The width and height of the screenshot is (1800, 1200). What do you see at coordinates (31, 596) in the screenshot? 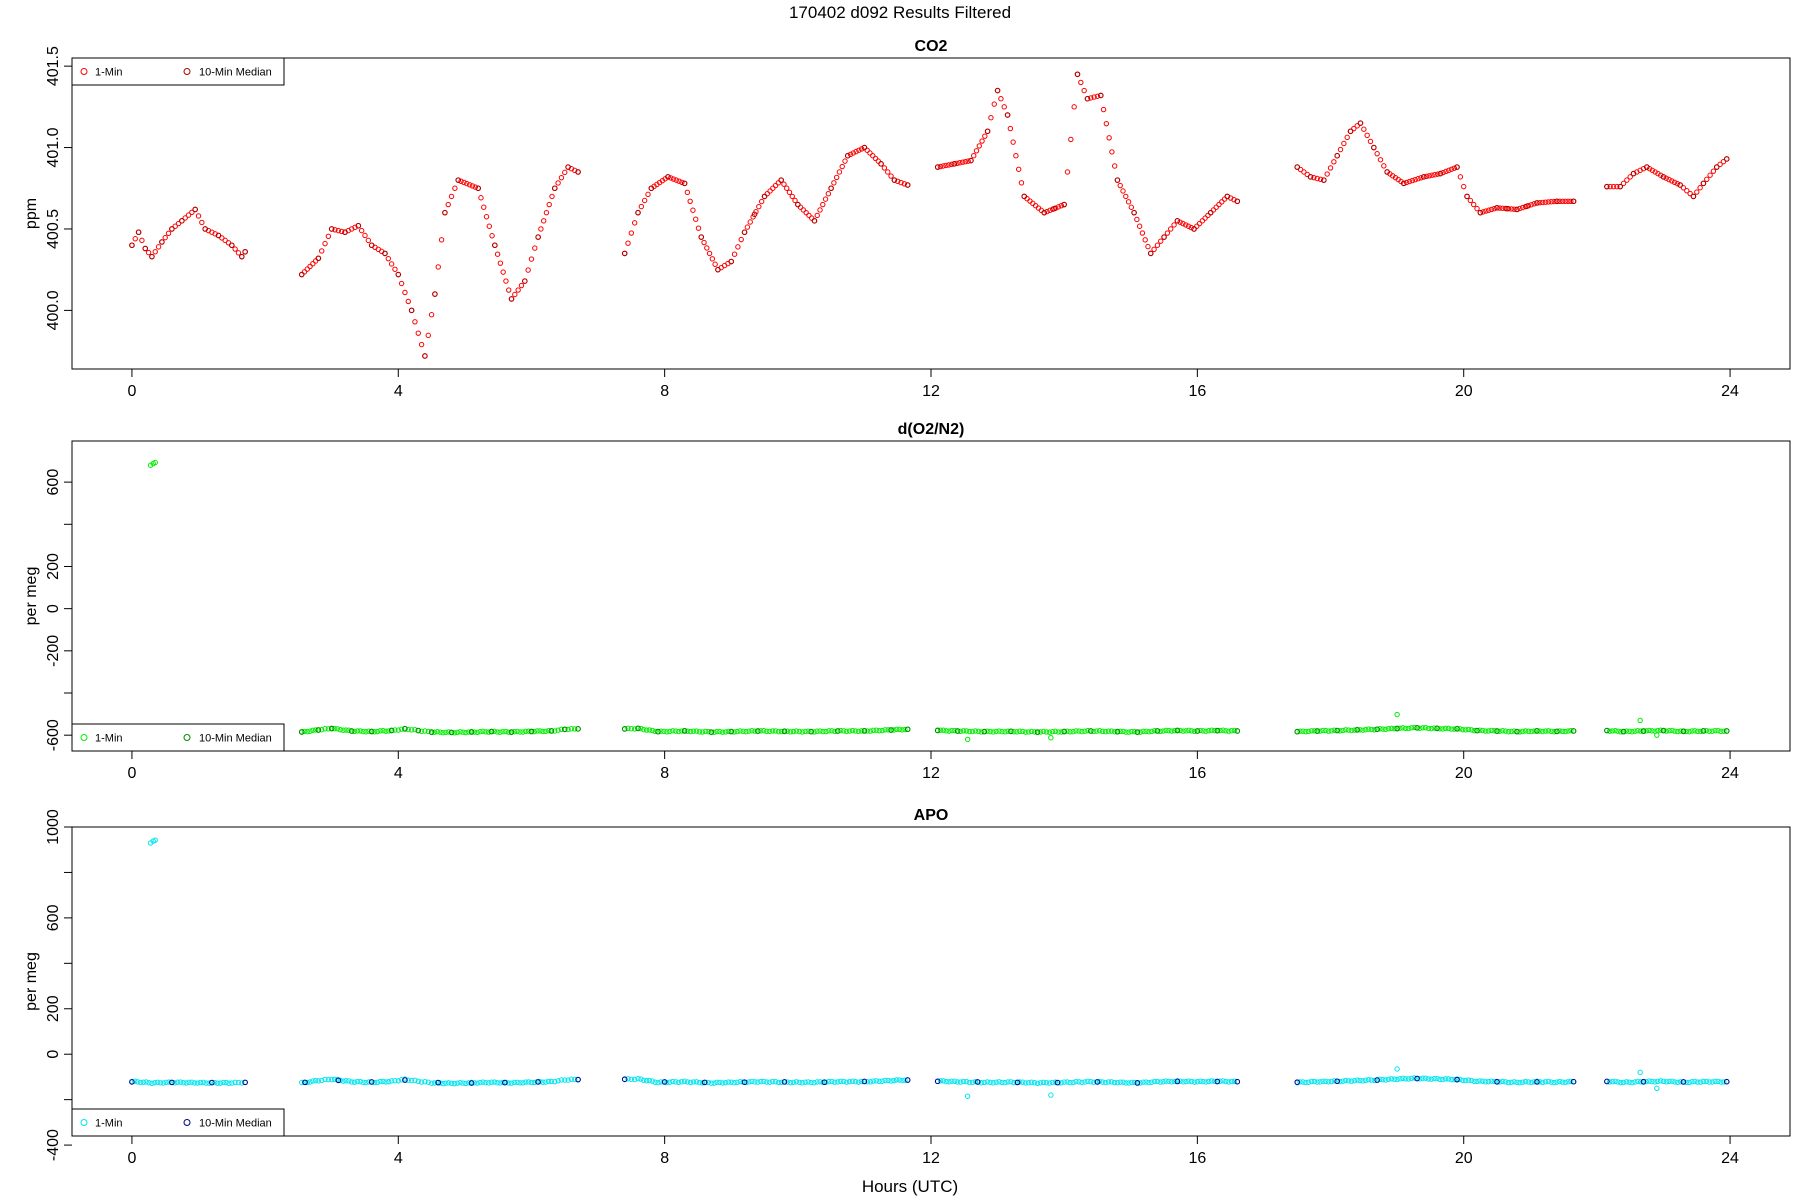
I see `y-axis-label: per meg` at bounding box center [31, 596].